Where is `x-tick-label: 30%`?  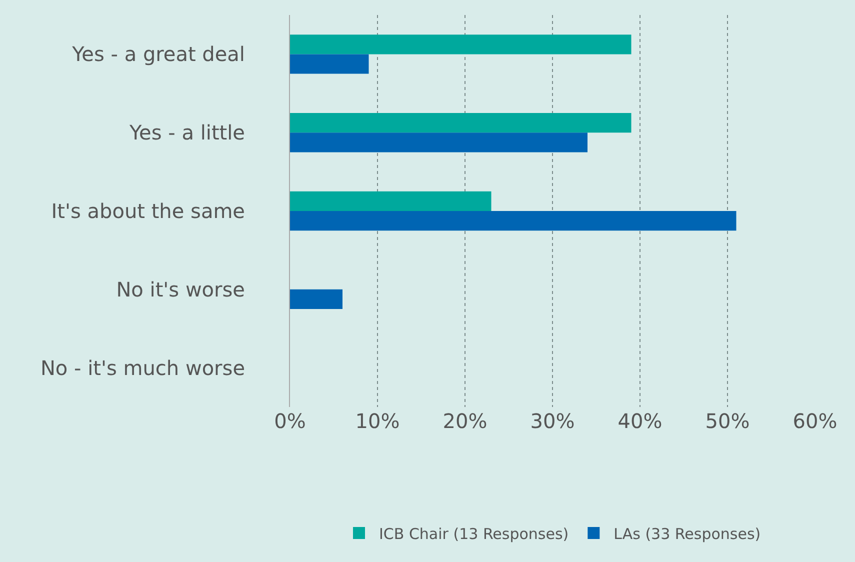
x-tick-label: 30% is located at coordinates (552, 421).